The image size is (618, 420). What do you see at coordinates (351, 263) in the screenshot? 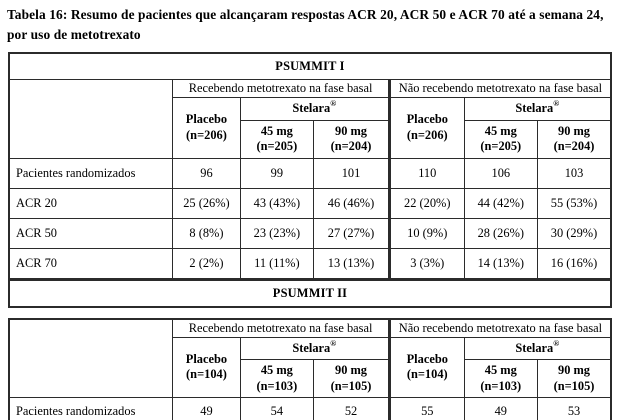
I see `data-cell: 13 (13%)` at bounding box center [351, 263].